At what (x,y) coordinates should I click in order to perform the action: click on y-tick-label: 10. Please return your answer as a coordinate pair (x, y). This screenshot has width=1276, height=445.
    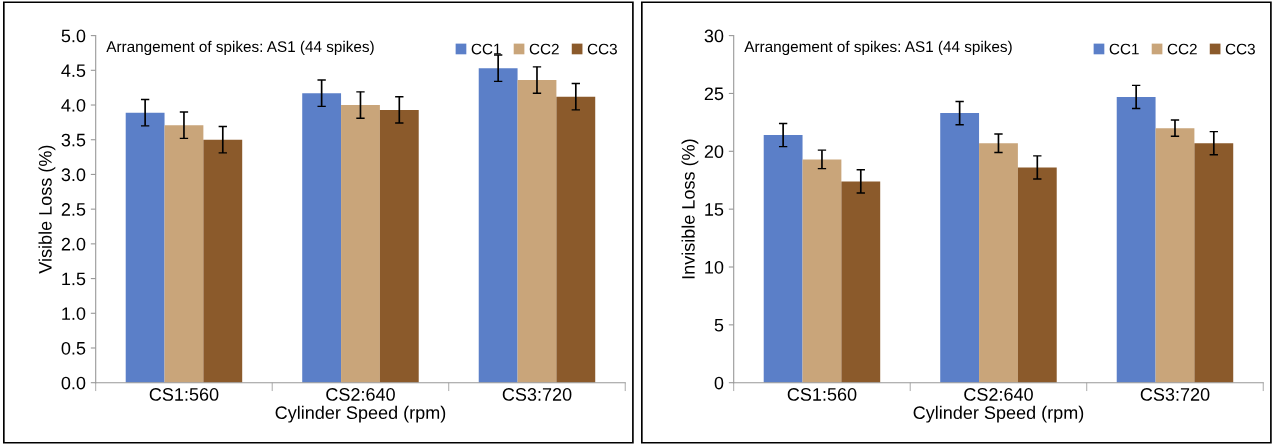
    Looking at the image, I should click on (714, 267).